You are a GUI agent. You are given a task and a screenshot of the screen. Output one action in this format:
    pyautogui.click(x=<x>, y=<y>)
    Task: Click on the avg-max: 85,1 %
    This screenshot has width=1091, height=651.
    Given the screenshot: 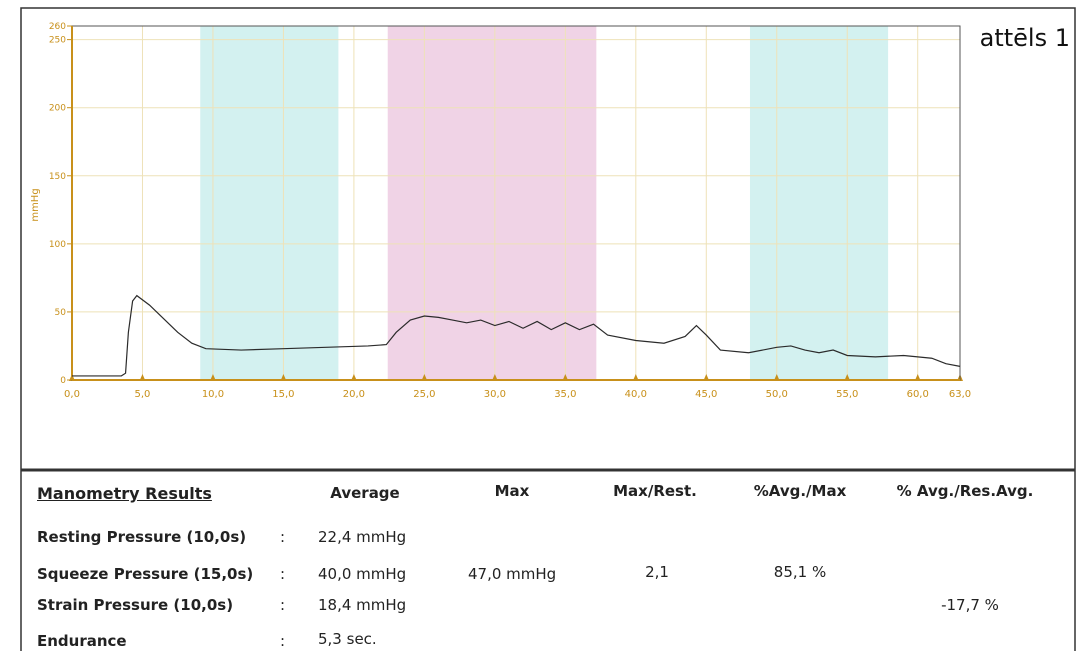 What is the action you would take?
    pyautogui.click(x=800, y=572)
    